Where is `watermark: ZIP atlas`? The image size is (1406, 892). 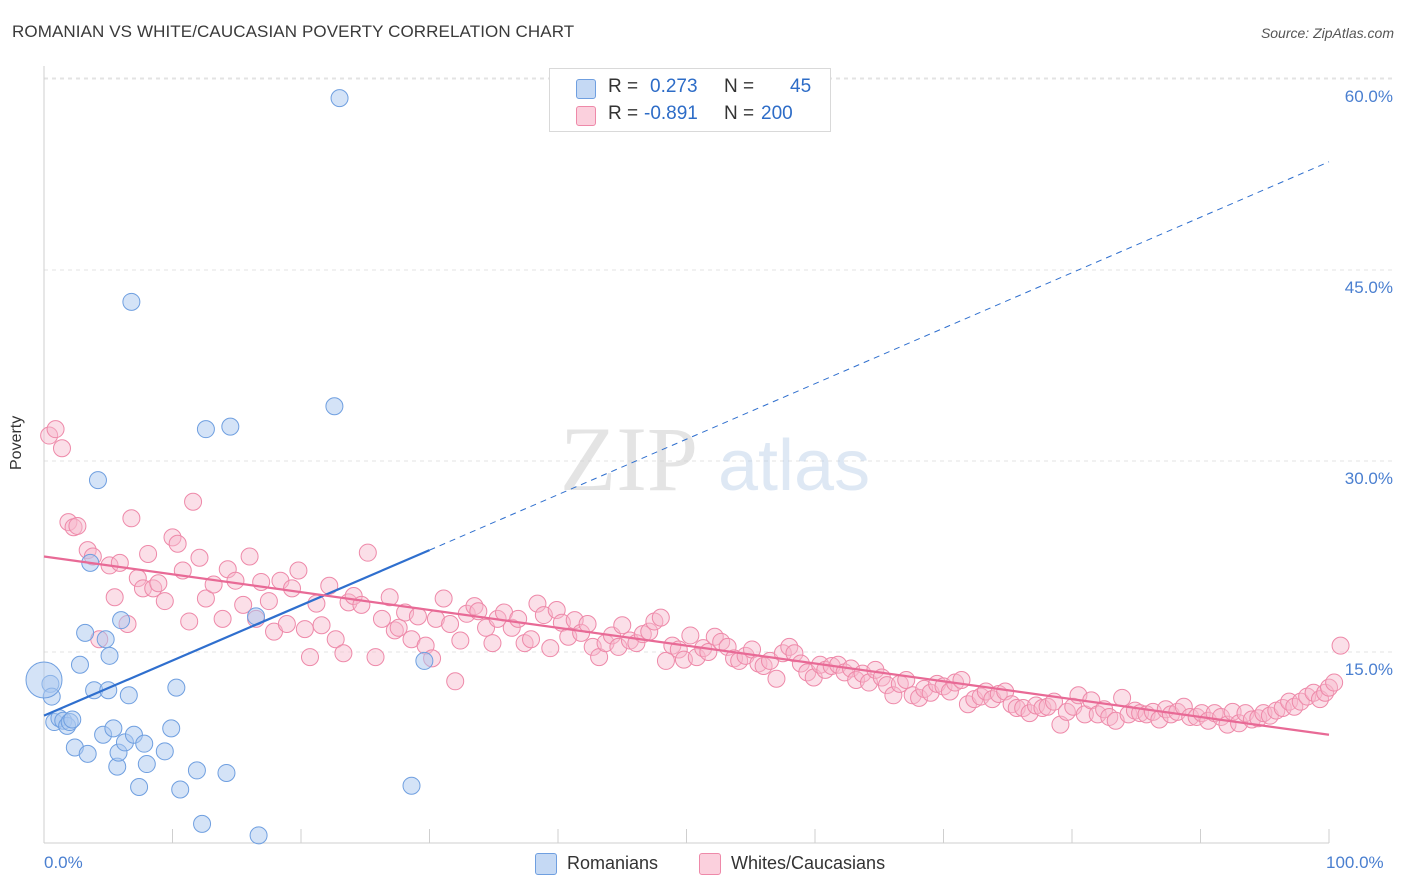 watermark: ZIP atlas is located at coordinates (715, 459).